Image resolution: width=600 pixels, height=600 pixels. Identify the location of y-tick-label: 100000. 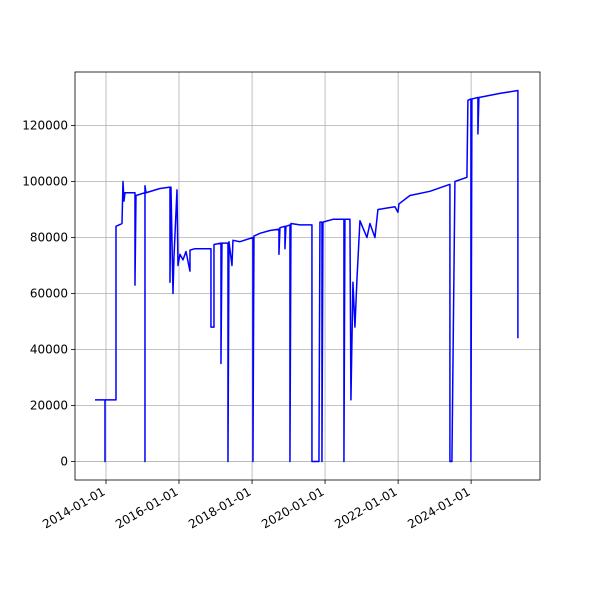
(45, 182).